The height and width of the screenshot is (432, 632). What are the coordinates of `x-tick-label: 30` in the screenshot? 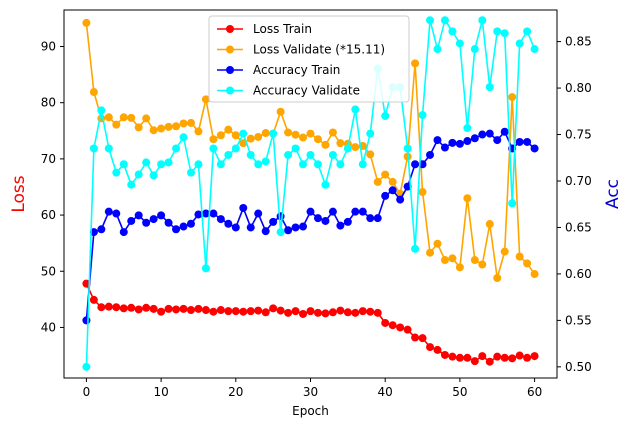 It's located at (310, 392).